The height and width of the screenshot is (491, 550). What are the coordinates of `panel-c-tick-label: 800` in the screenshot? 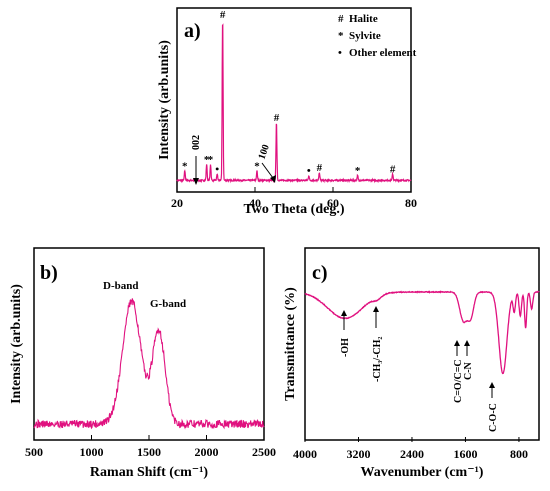 It's located at (519, 454).